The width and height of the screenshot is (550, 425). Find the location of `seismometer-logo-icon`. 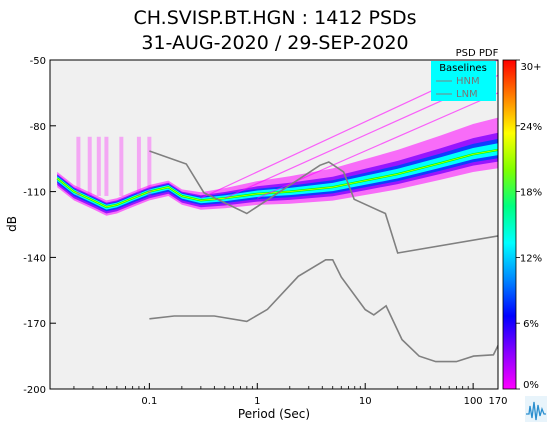

seismometer-logo-icon is located at coordinates (536, 409).